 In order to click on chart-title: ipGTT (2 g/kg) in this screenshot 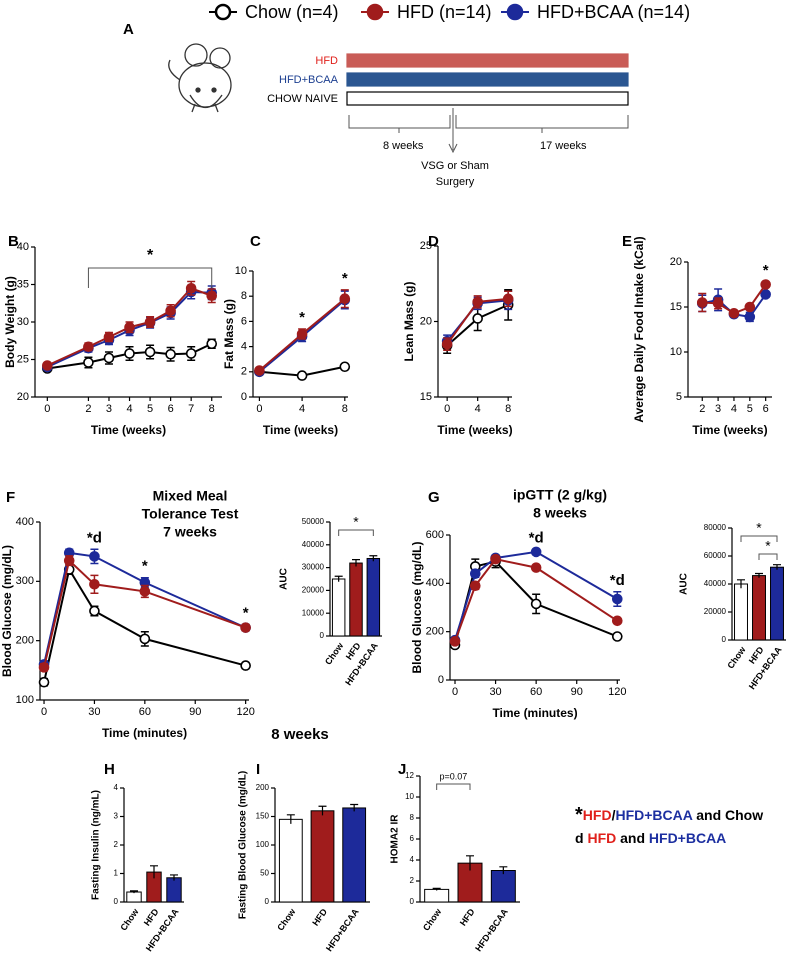, I will do `click(560, 495)`.